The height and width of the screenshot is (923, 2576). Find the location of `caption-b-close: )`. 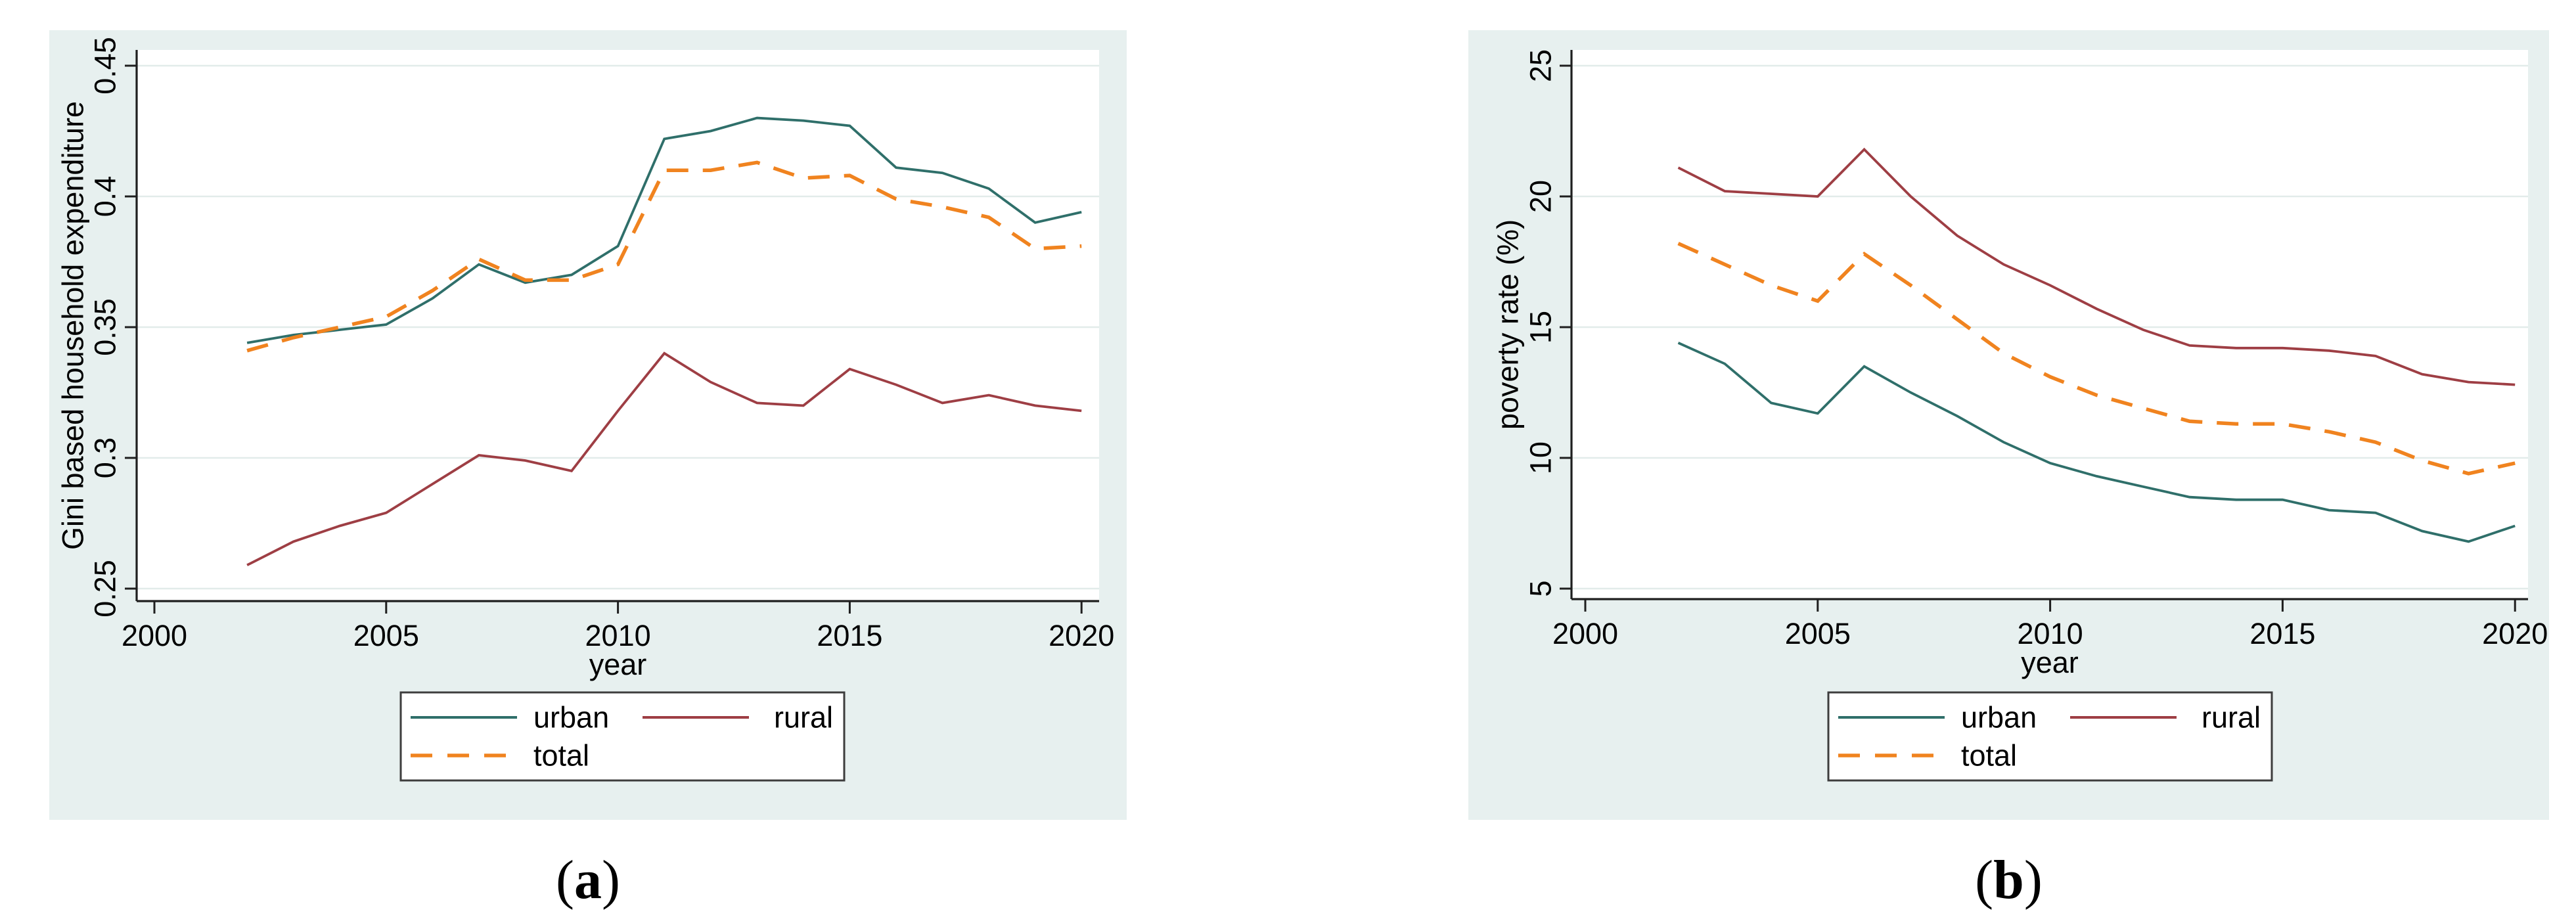

caption-b-close: ) is located at coordinates (2033, 880).